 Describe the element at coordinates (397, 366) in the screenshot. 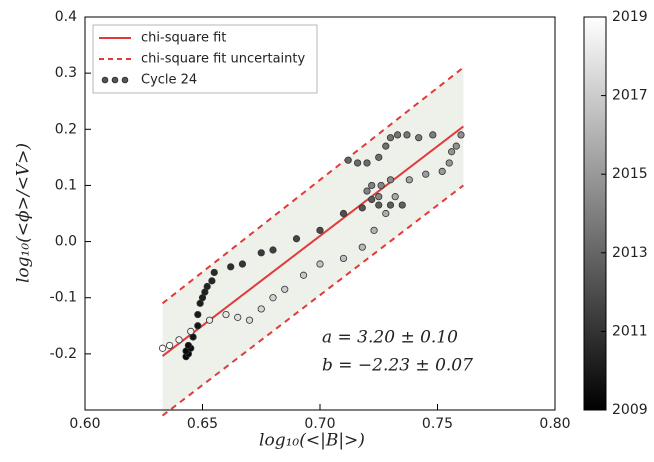

I see `annotation: b = −2.23 ± 0.07` at that location.